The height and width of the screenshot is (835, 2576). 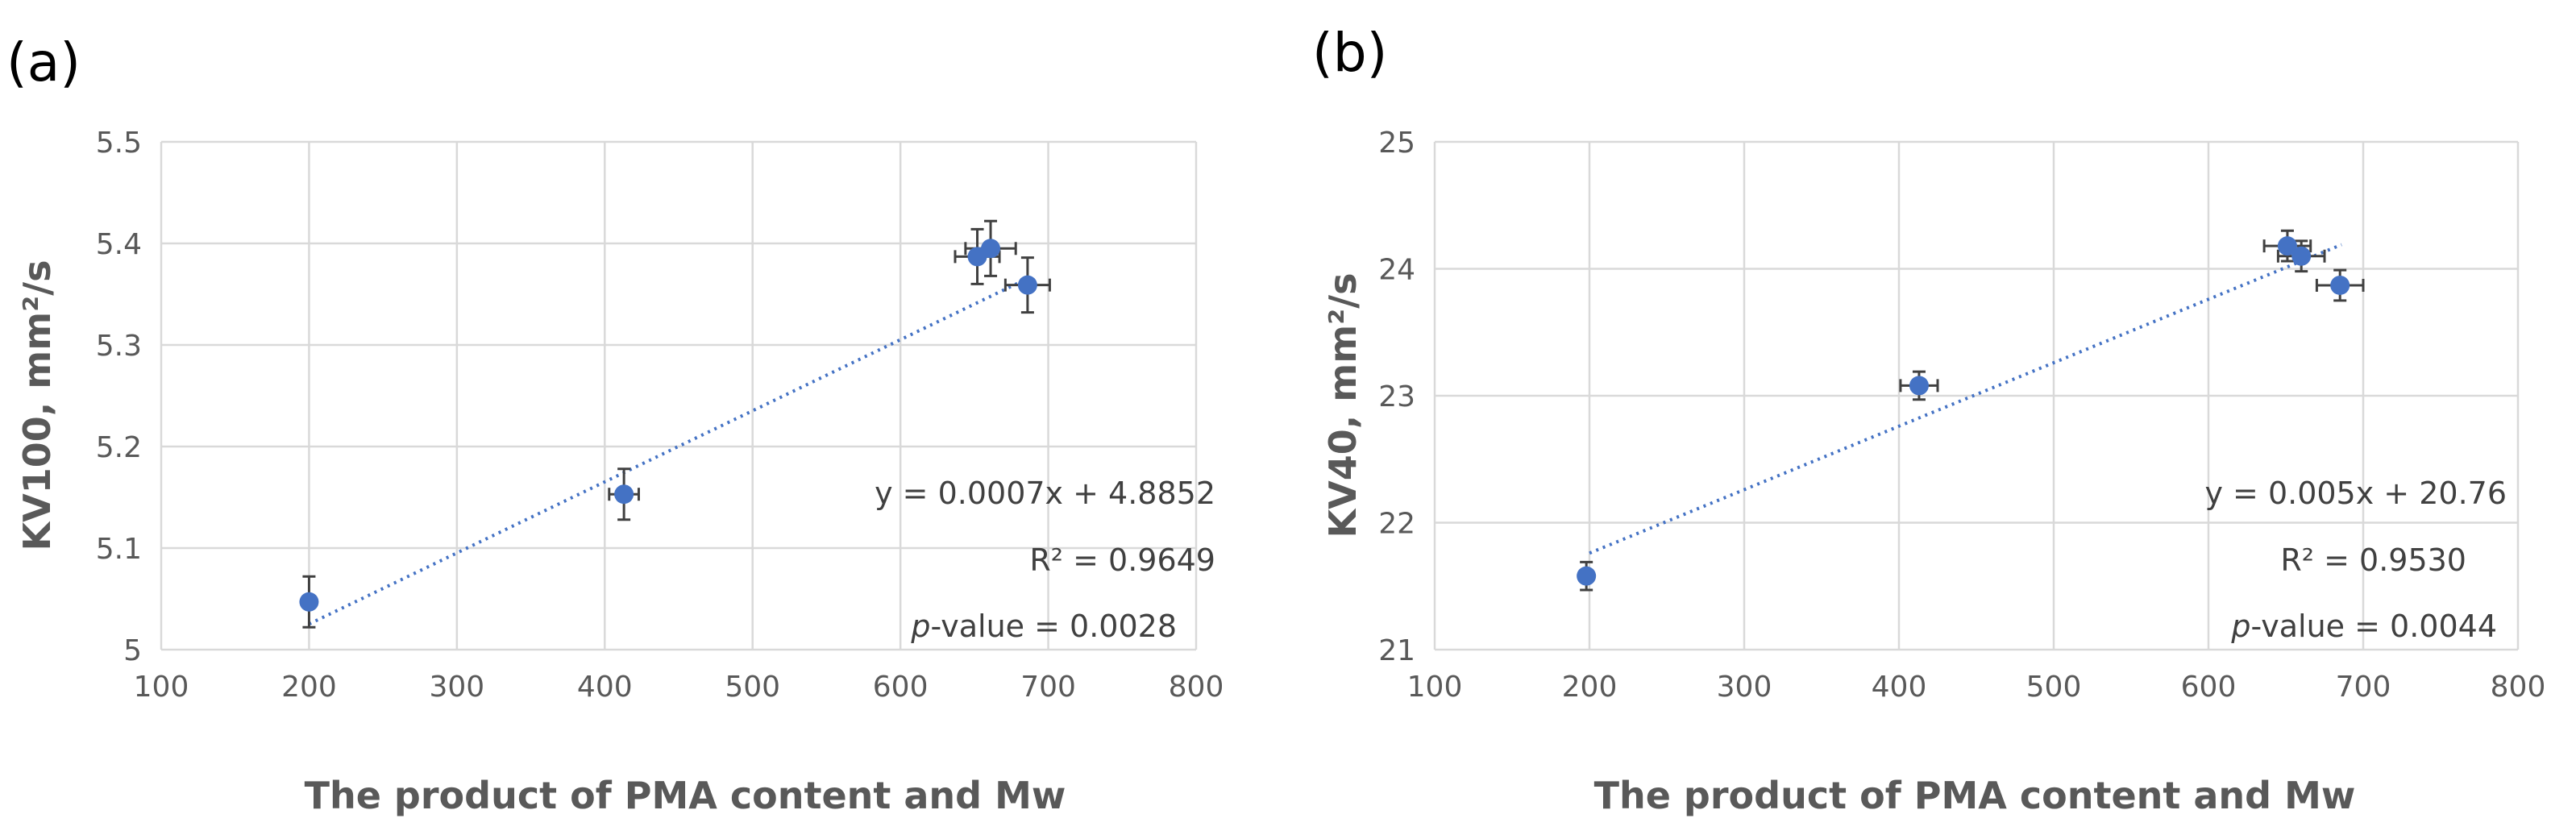 I want to click on panel-b-data-points, so click(x=1963, y=411).